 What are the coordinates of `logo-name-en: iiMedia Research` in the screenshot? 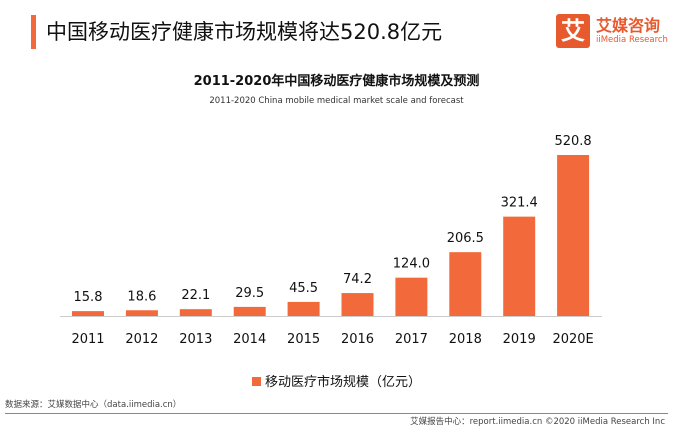 It's located at (632, 39).